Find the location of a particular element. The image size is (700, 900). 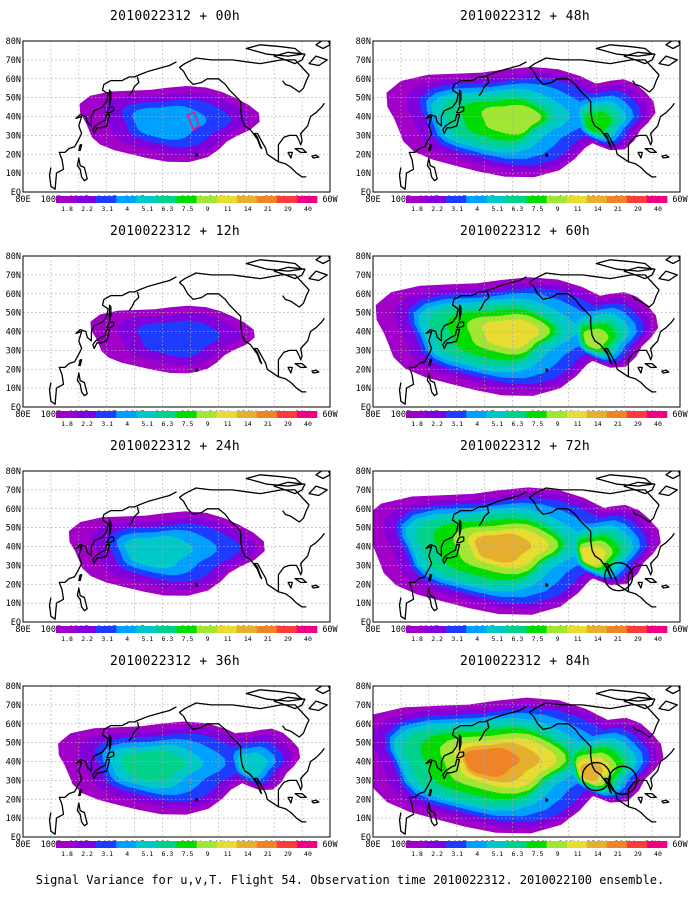

coastlines is located at coordinates (189, 545).